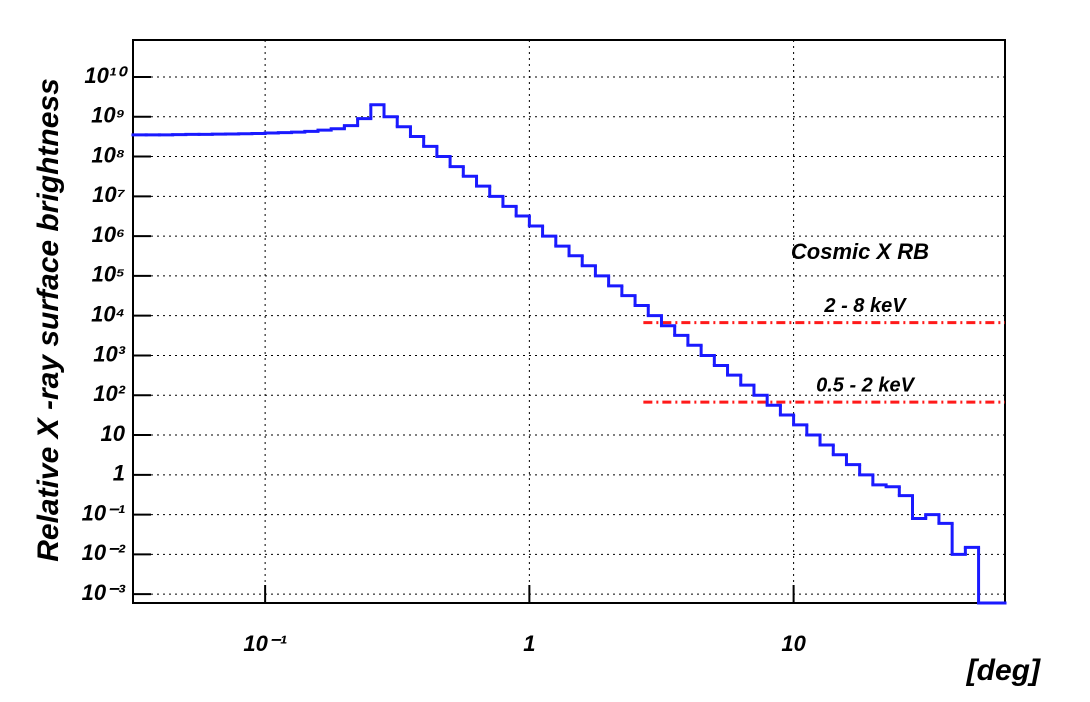  What do you see at coordinates (865, 306) in the screenshot?
I see `reference-label: 2 - 8 keV` at bounding box center [865, 306].